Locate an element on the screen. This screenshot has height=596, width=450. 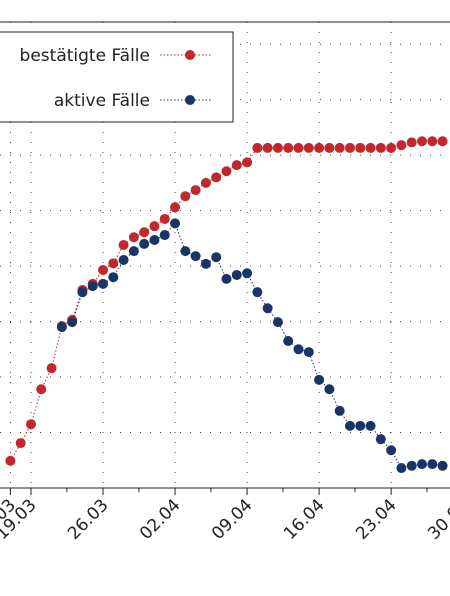
x-tick-label: 23.04 is located at coordinates (376, 519).